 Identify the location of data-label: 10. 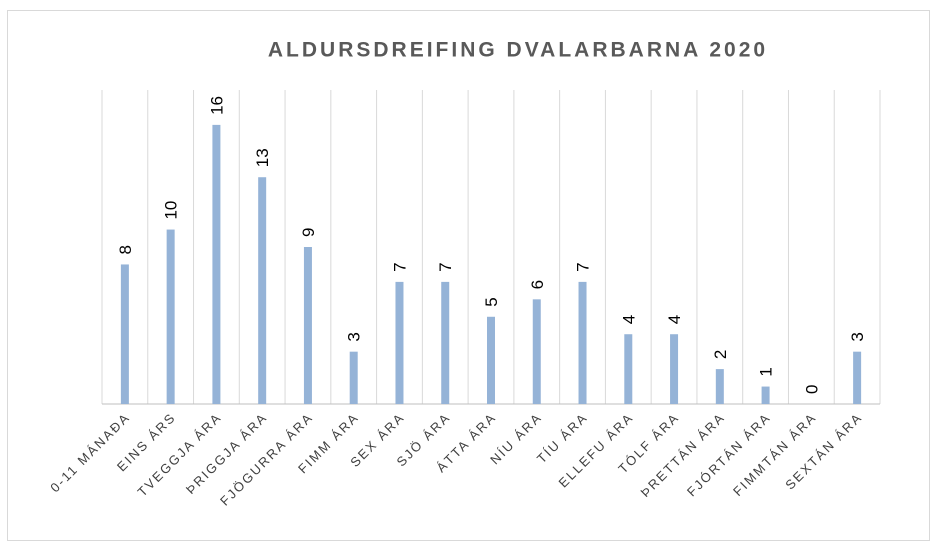
(171, 210).